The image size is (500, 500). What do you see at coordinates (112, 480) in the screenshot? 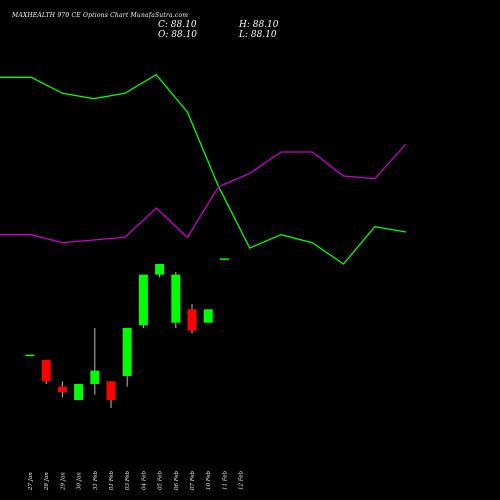
I see `x-tick-label: 01 Feb` at bounding box center [112, 480].